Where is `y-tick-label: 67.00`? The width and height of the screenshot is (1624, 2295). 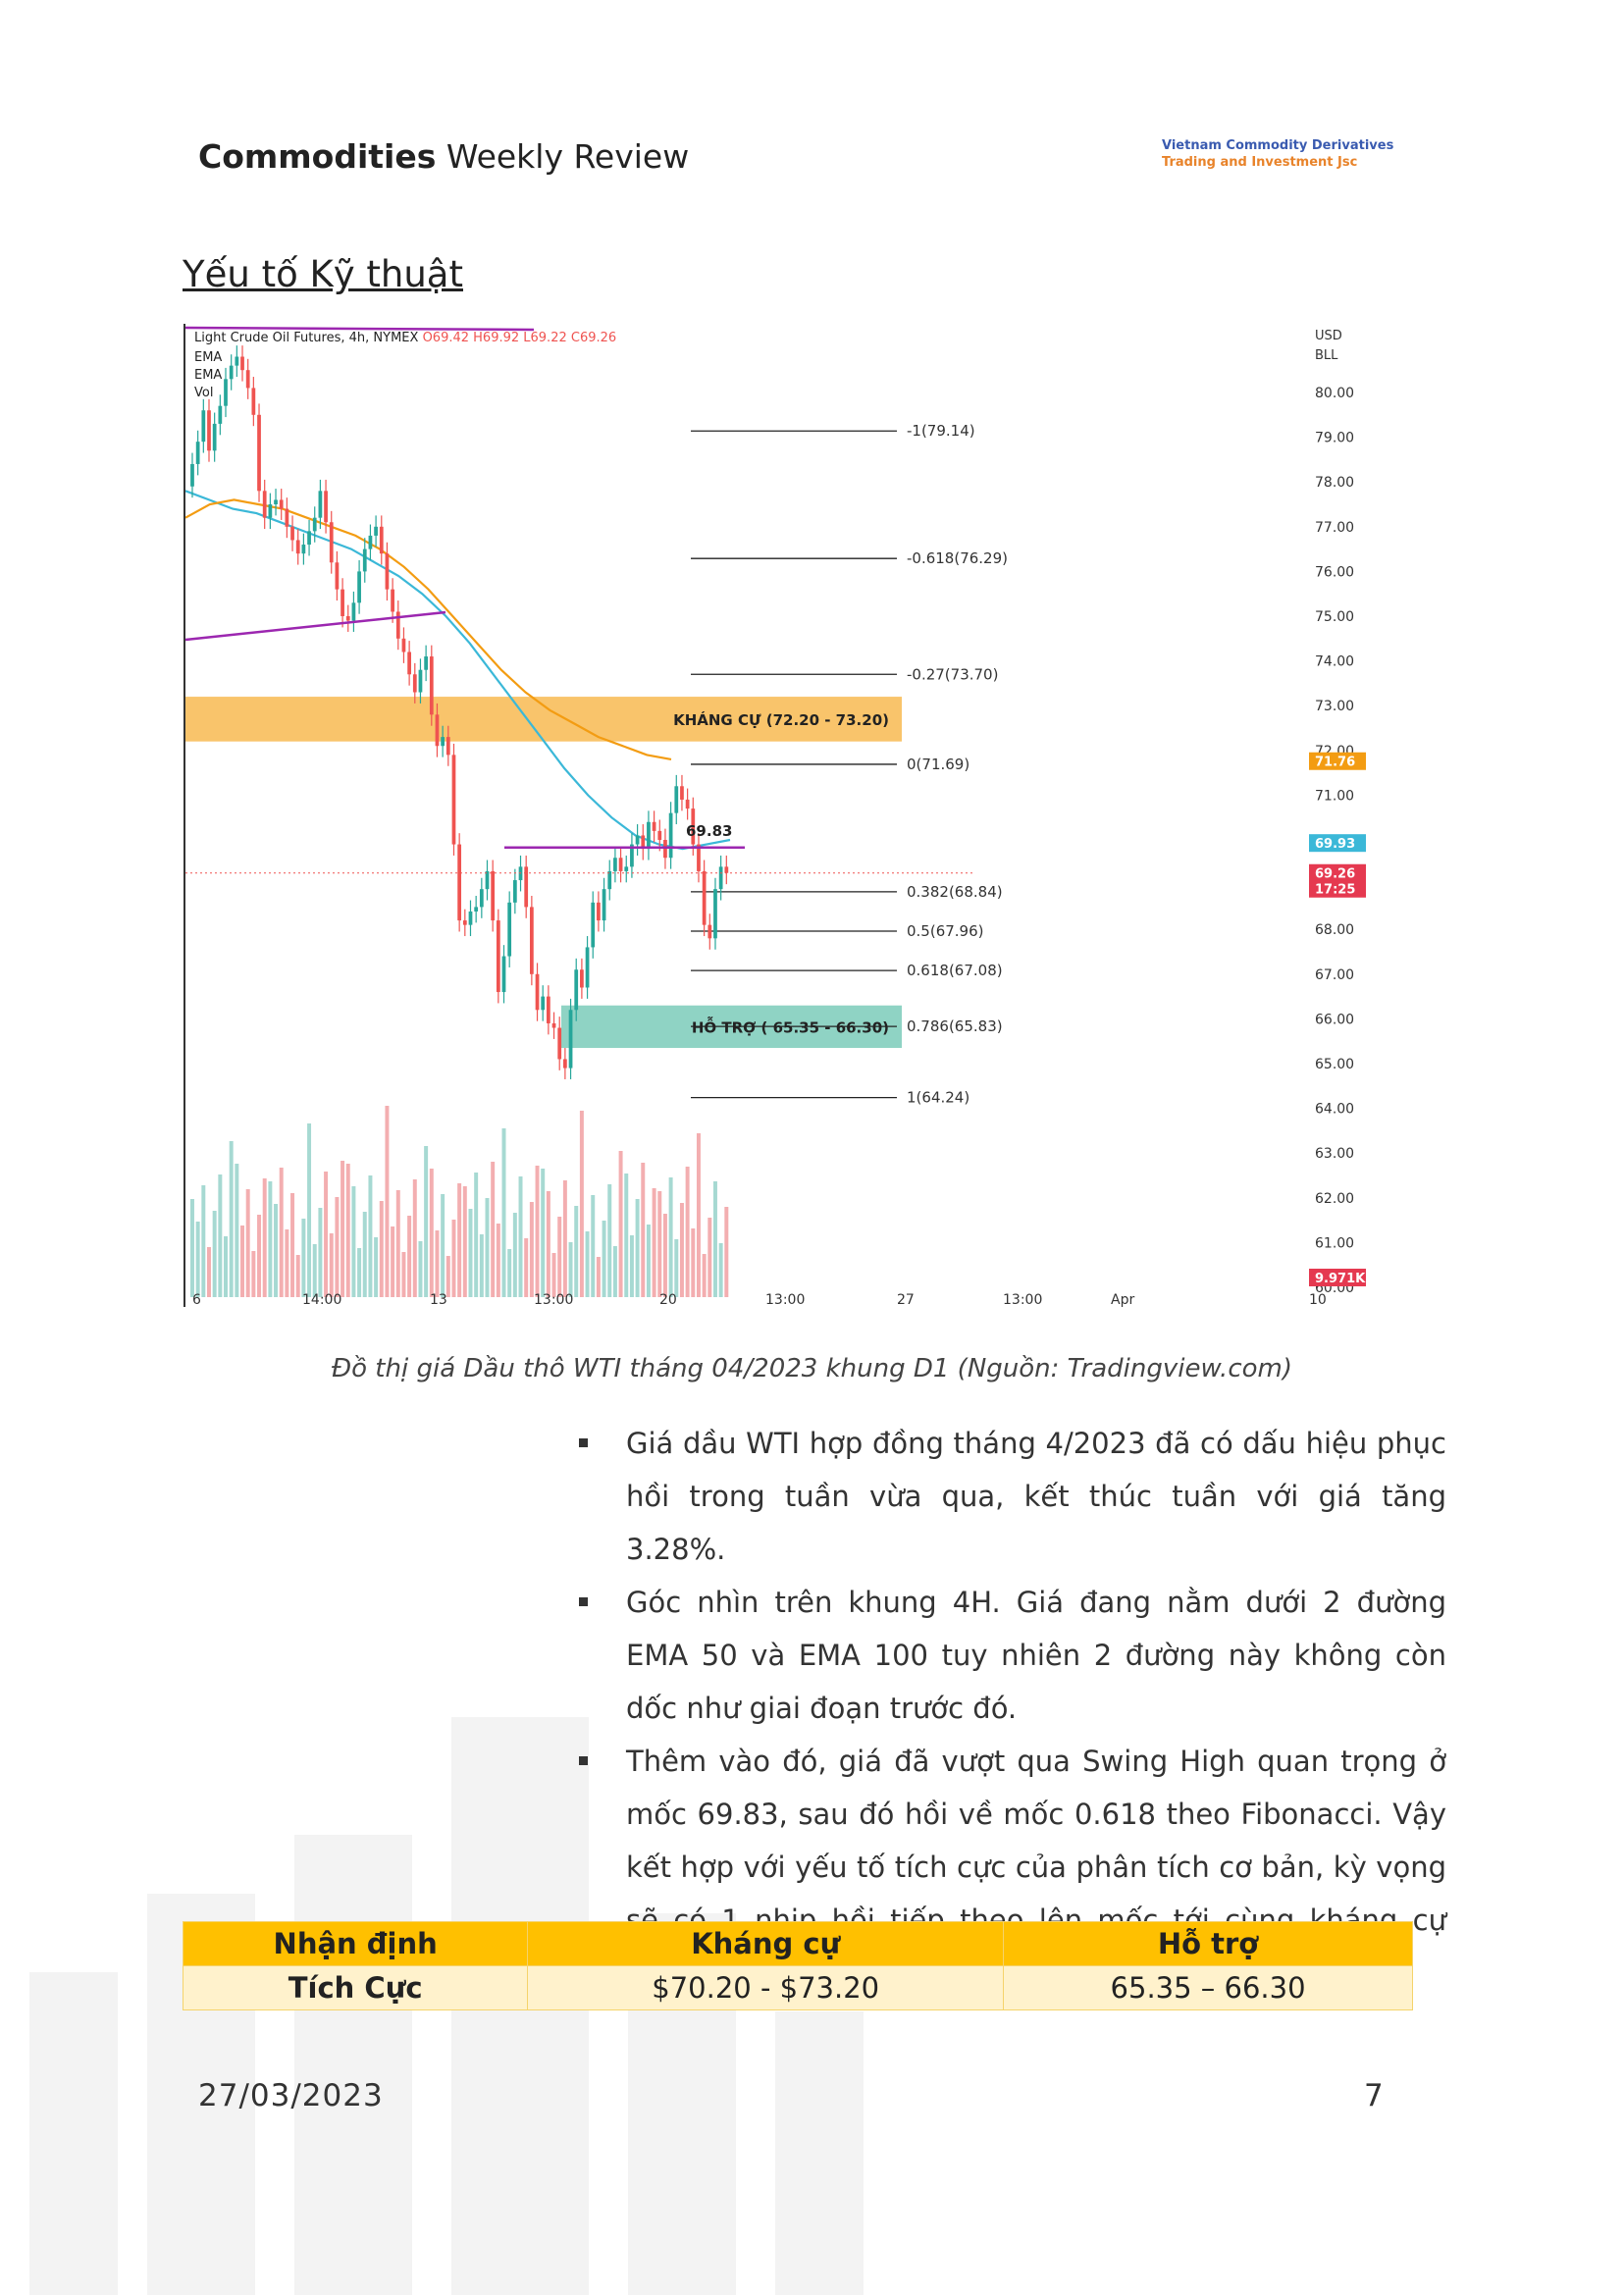
y-tick-label: 67.00 is located at coordinates (1334, 975).